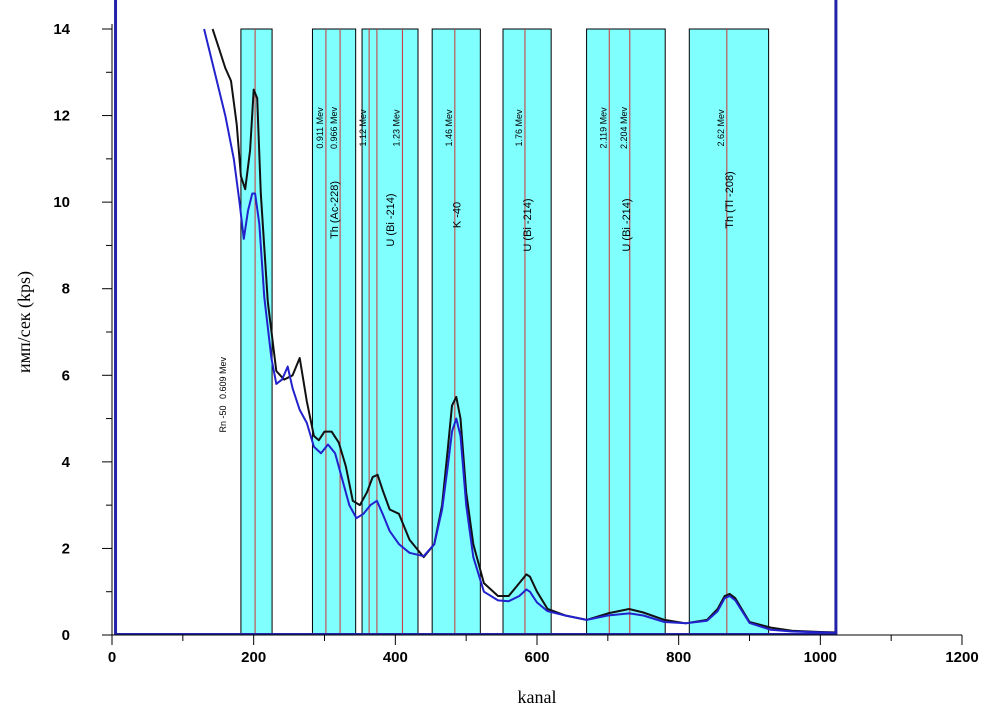 This screenshot has height=708, width=987. What do you see at coordinates (624, 127) in the screenshot?
I see `energy-label: 2.204 Mev` at bounding box center [624, 127].